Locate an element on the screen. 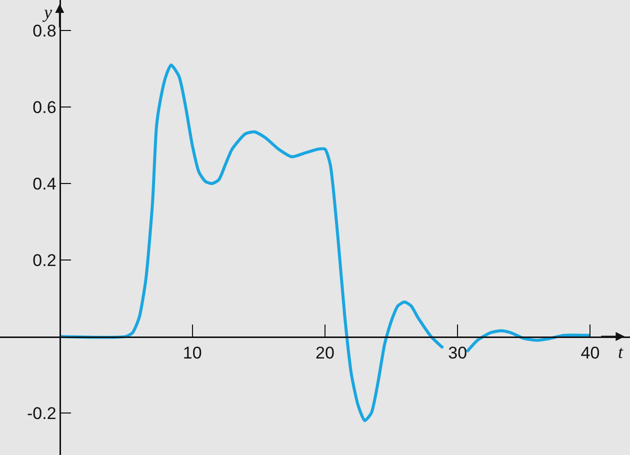 The width and height of the screenshot is (630, 455). x-tick-label: 40 is located at coordinates (590, 352).